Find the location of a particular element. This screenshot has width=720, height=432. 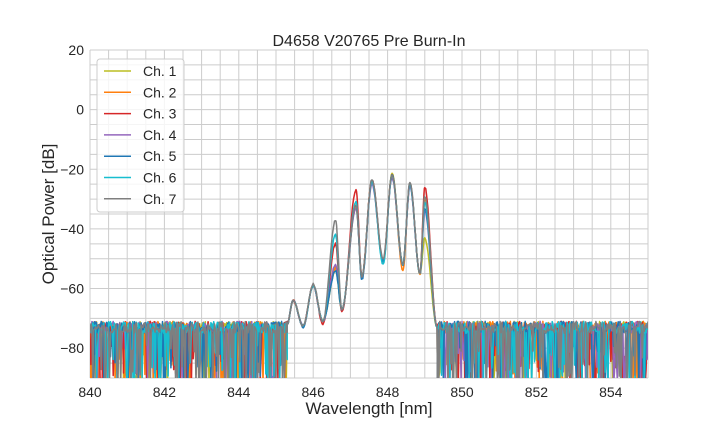

legend-label-ch7: Ch. 7 is located at coordinates (160, 199).